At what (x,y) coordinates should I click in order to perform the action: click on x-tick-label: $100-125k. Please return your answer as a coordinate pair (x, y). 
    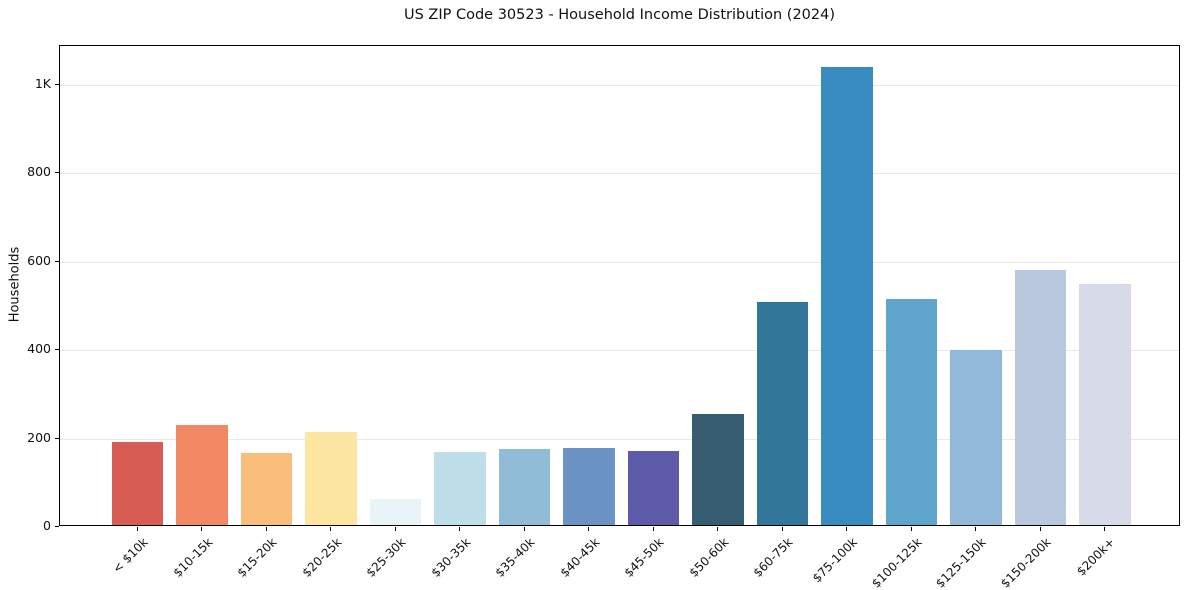
    Looking at the image, I should click on (896, 562).